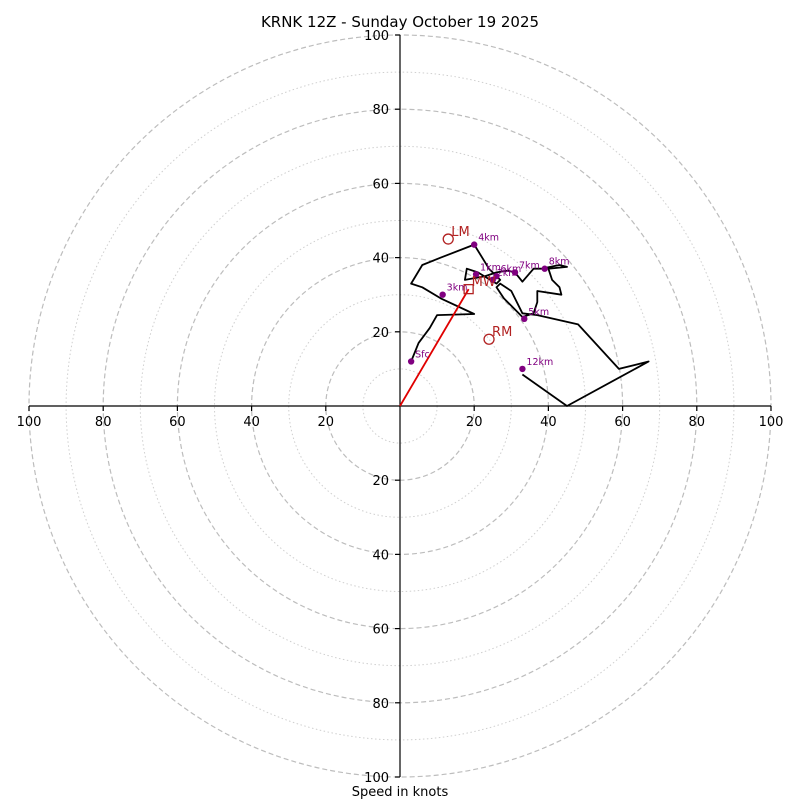 This screenshot has width=800, height=800. What do you see at coordinates (539, 362) in the screenshot?
I see `height-label-12km: 12km` at bounding box center [539, 362].